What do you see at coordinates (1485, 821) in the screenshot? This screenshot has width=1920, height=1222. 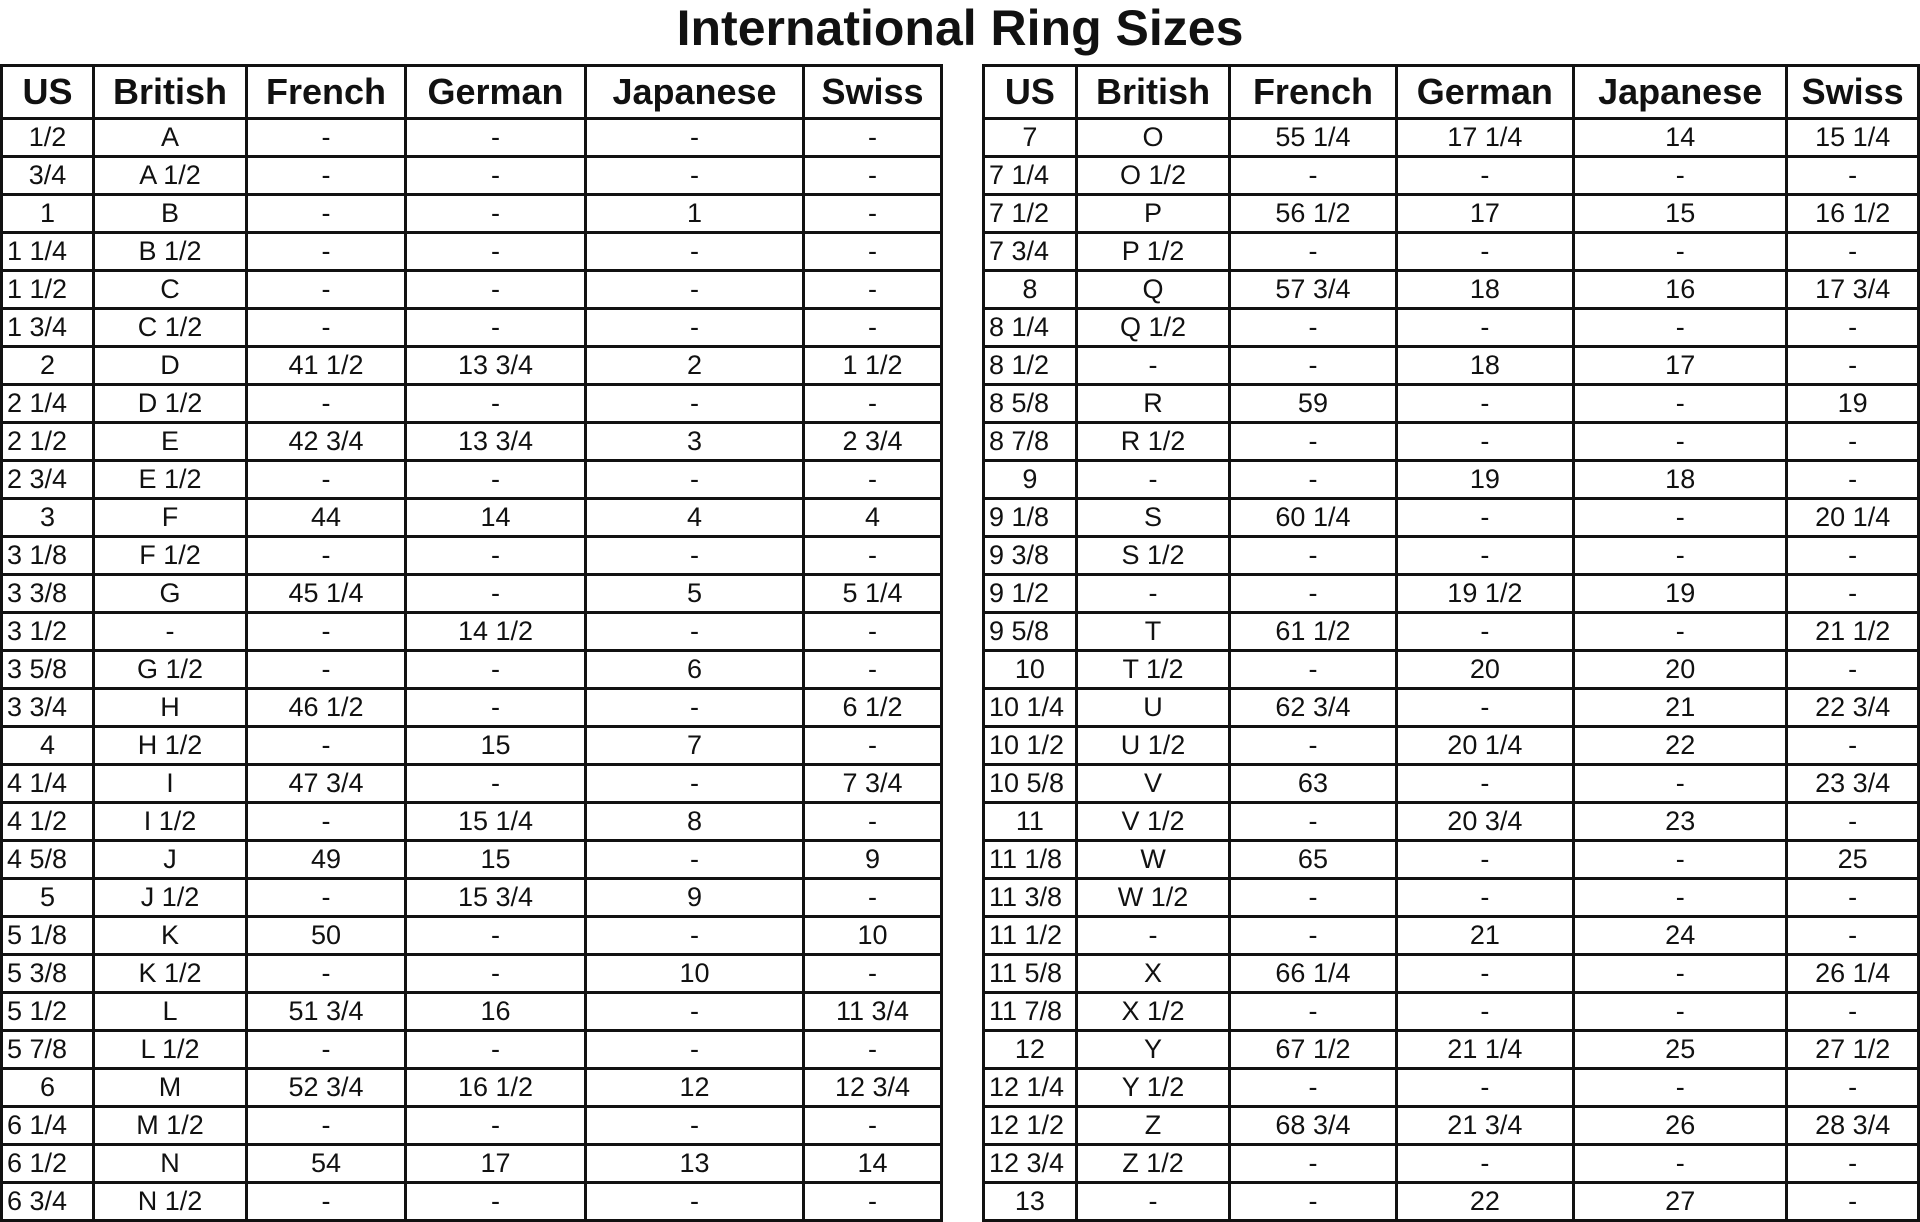 I see `cell-german: 20 3/4` at bounding box center [1485, 821].